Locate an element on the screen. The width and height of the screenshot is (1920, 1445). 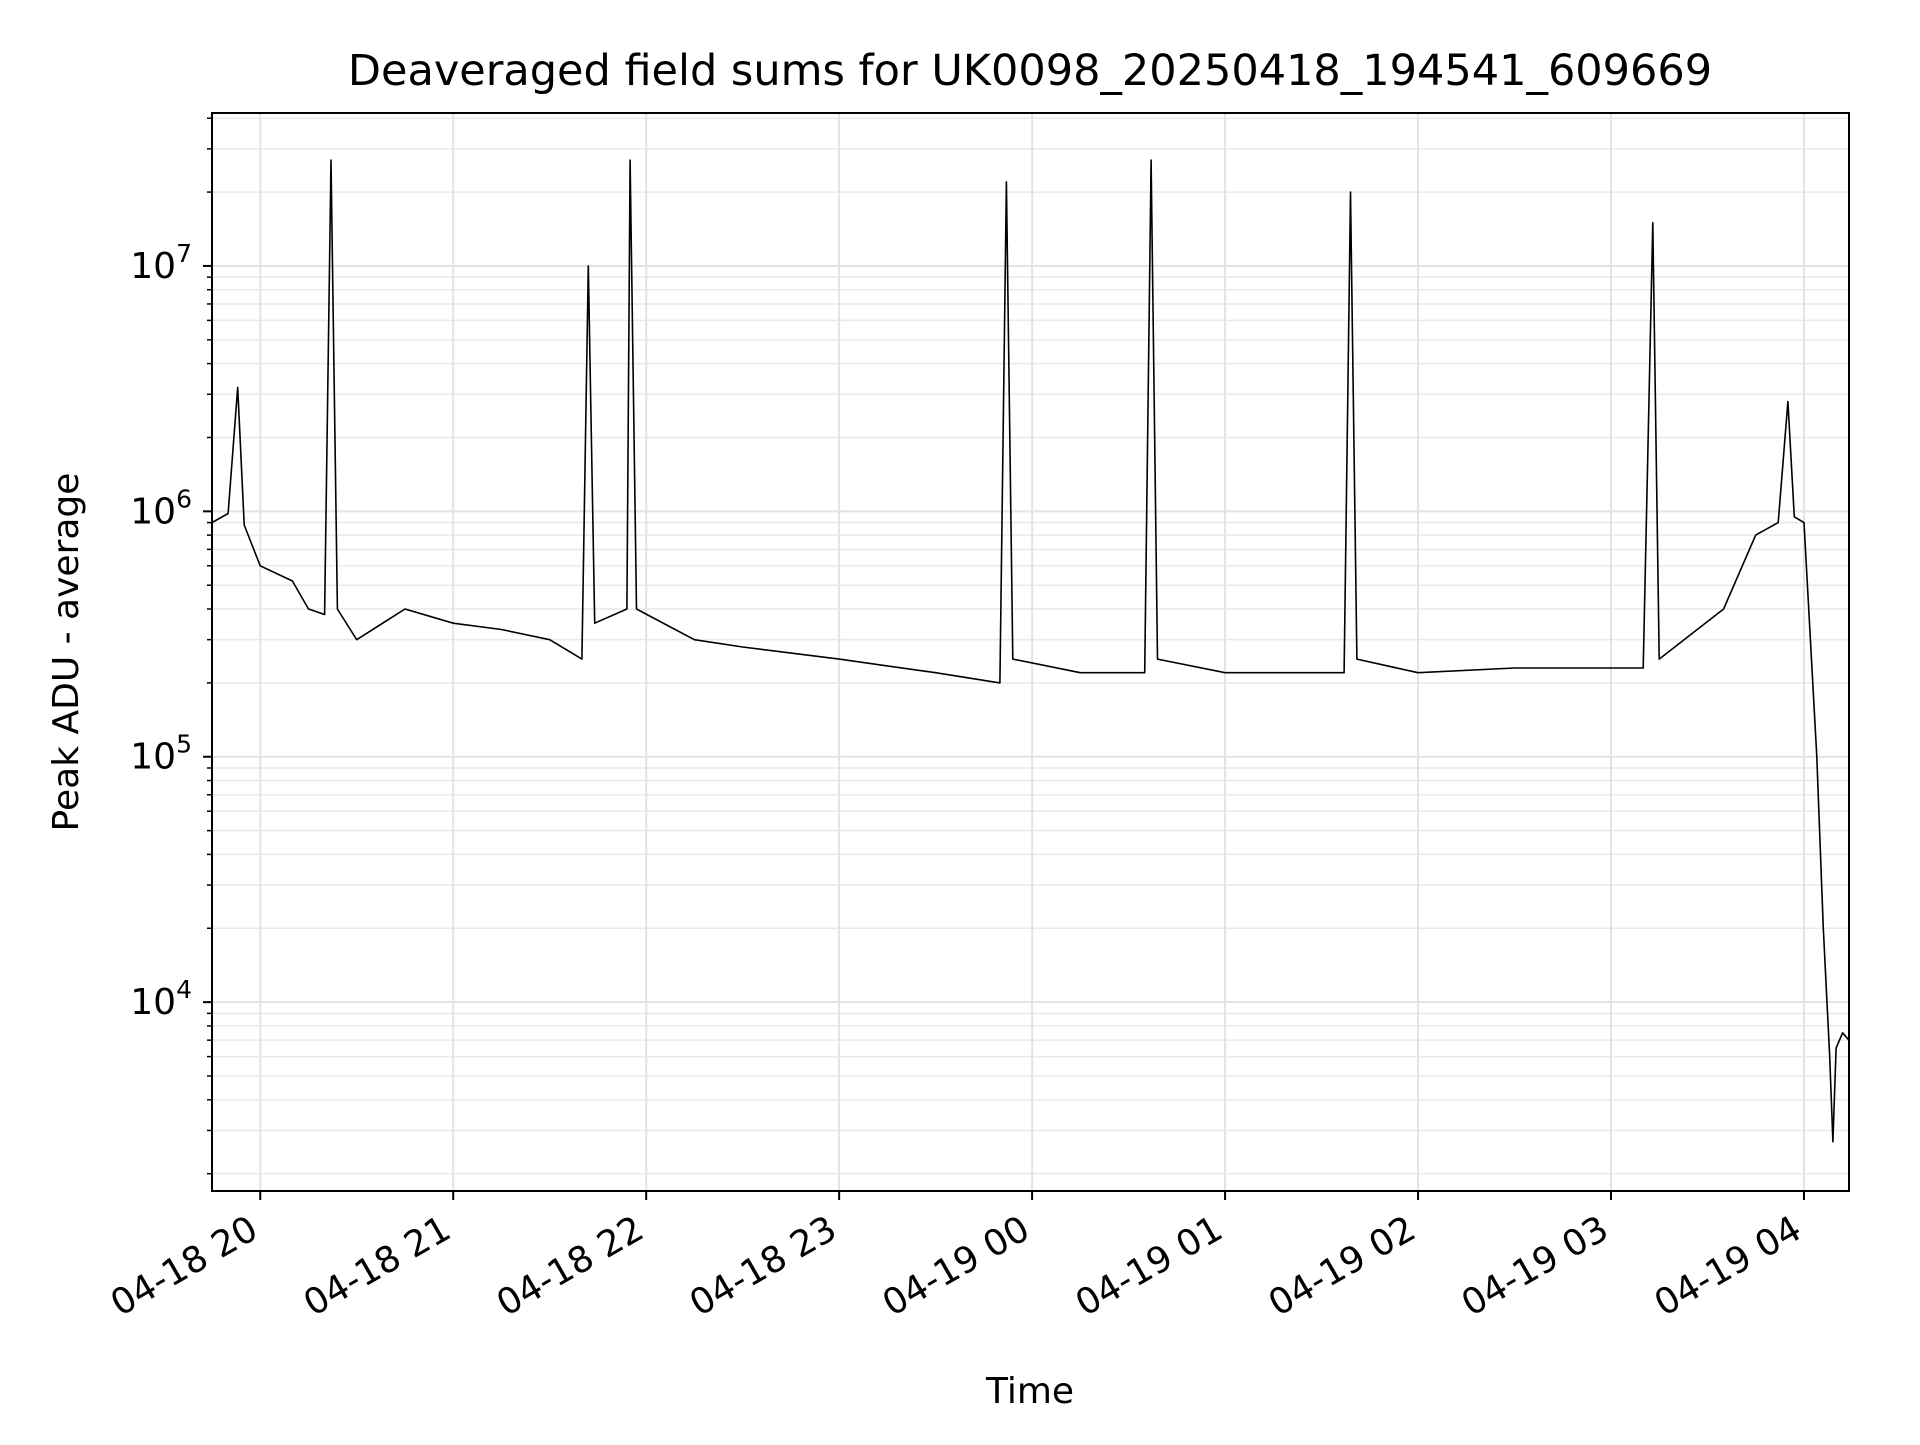
y-tick-label: 104 is located at coordinates (161, 999).